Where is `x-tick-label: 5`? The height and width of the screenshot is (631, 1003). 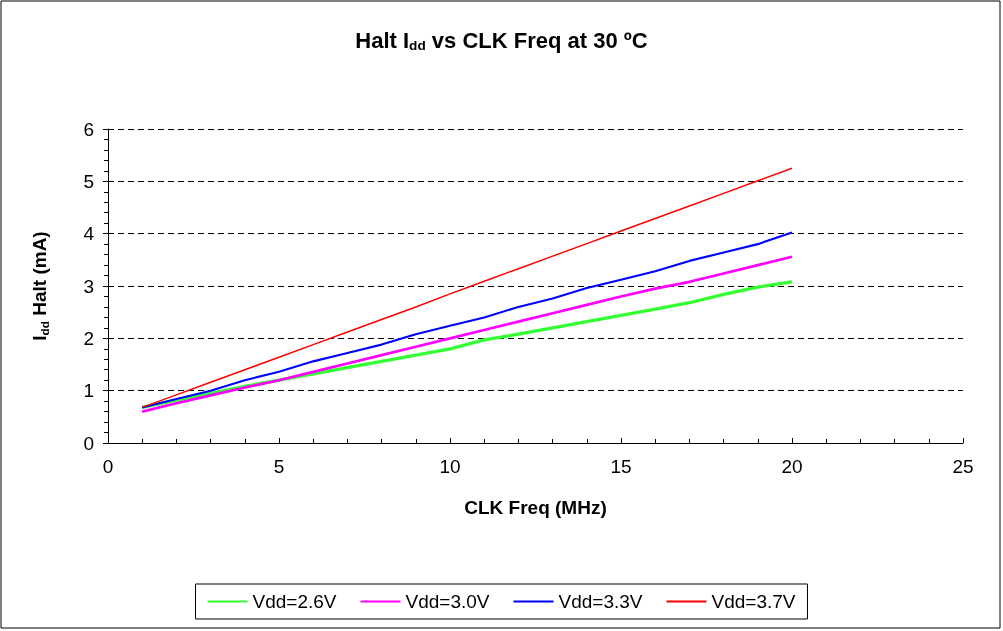 x-tick-label: 5 is located at coordinates (279, 466).